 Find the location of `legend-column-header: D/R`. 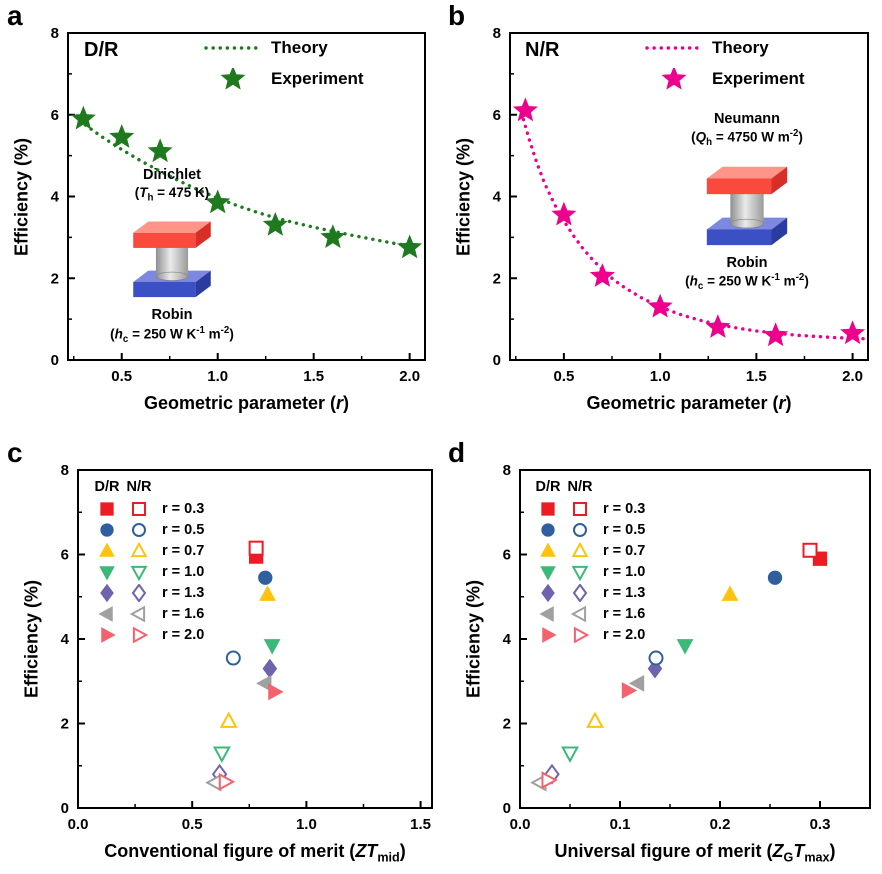

legend-column-header: D/R is located at coordinates (107, 487).